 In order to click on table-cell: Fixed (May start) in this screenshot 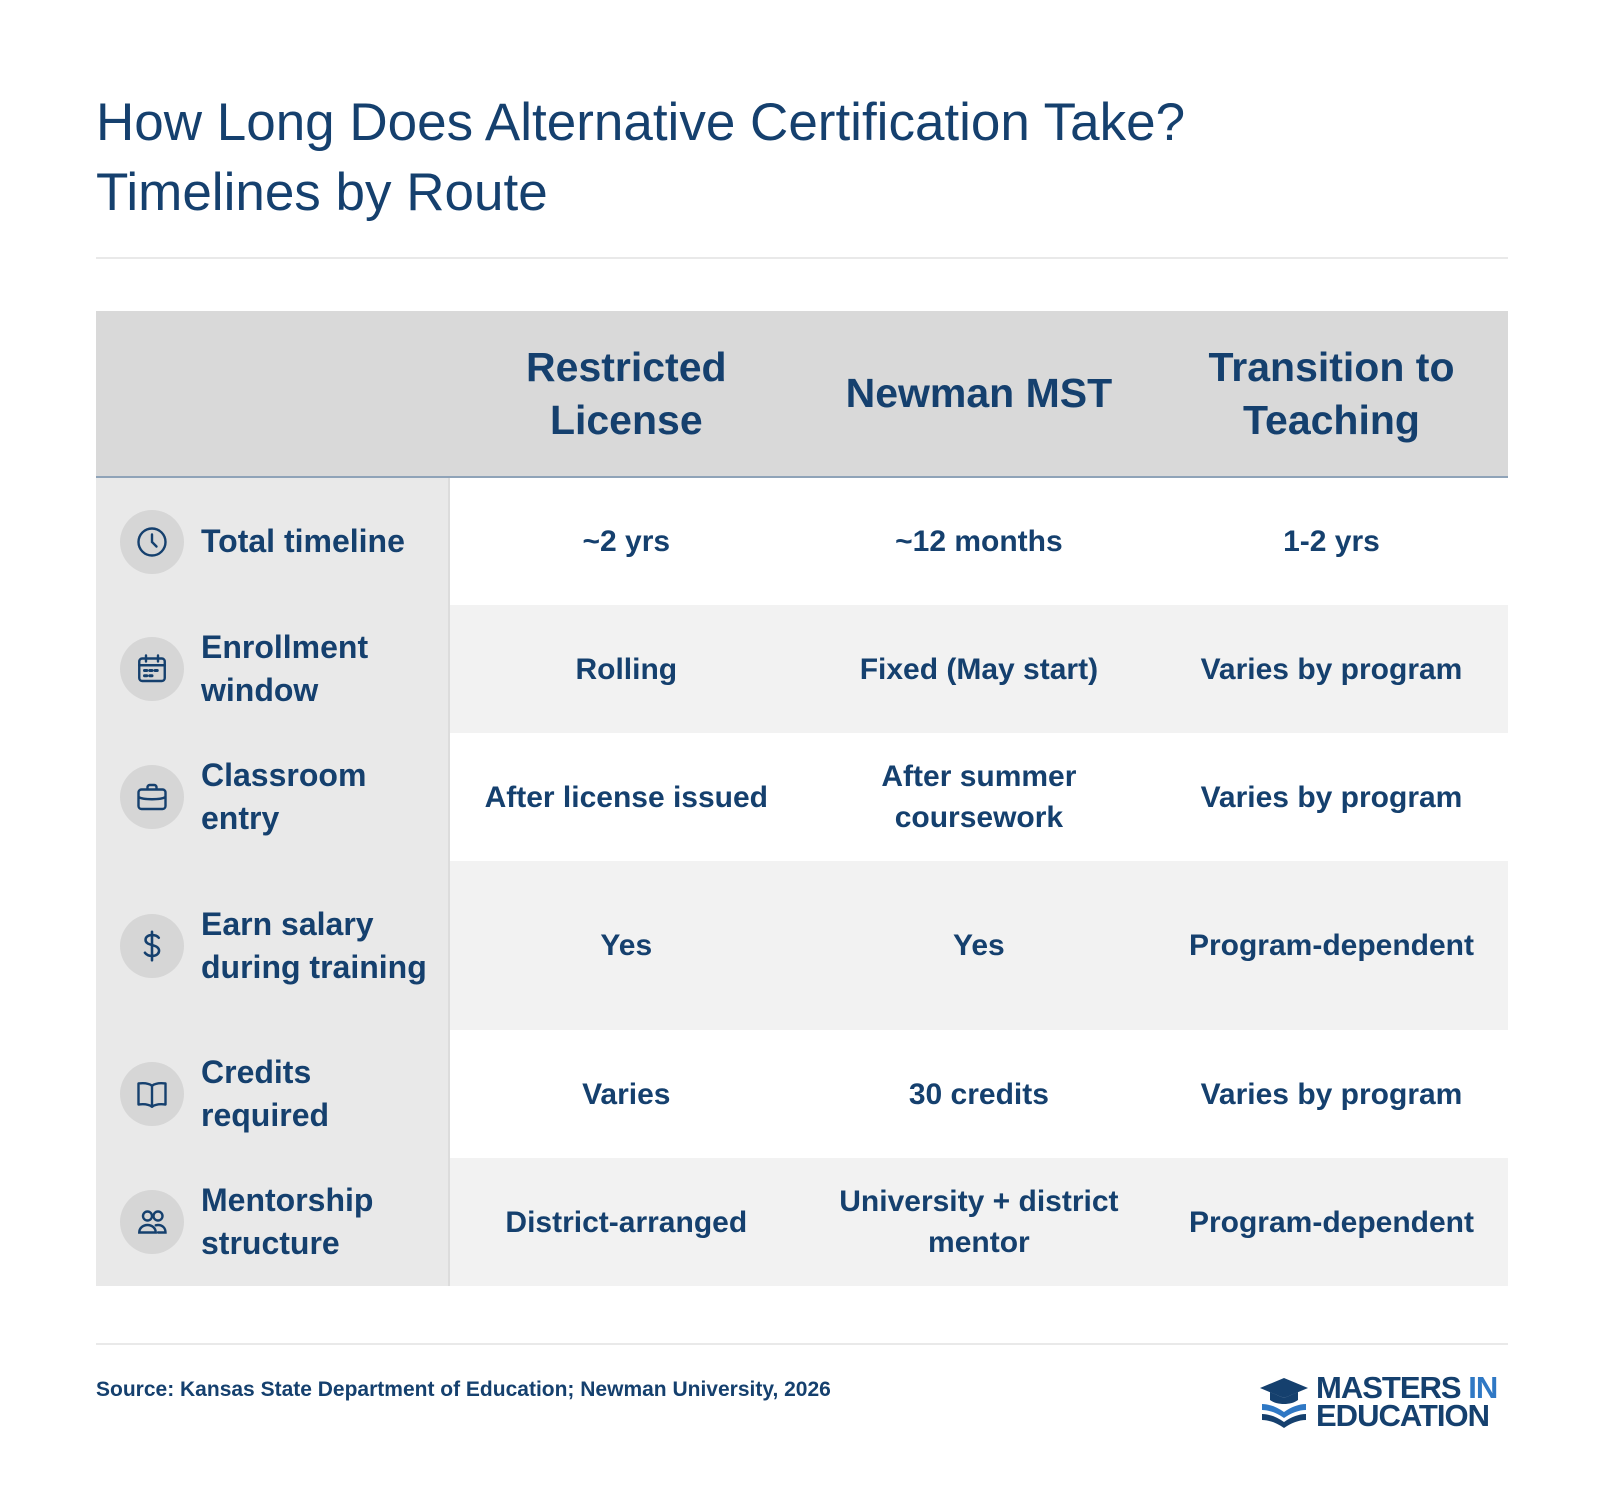, I will do `click(979, 669)`.